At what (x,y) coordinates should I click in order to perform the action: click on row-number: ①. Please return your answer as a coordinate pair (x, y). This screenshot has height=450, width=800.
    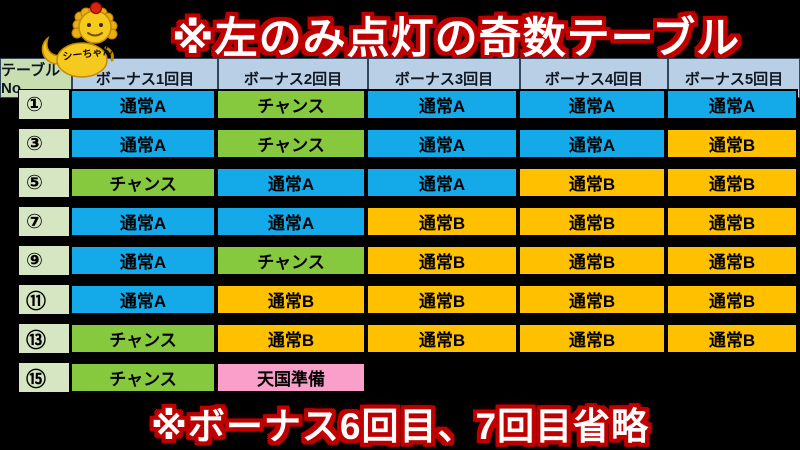
    Looking at the image, I should click on (44, 104).